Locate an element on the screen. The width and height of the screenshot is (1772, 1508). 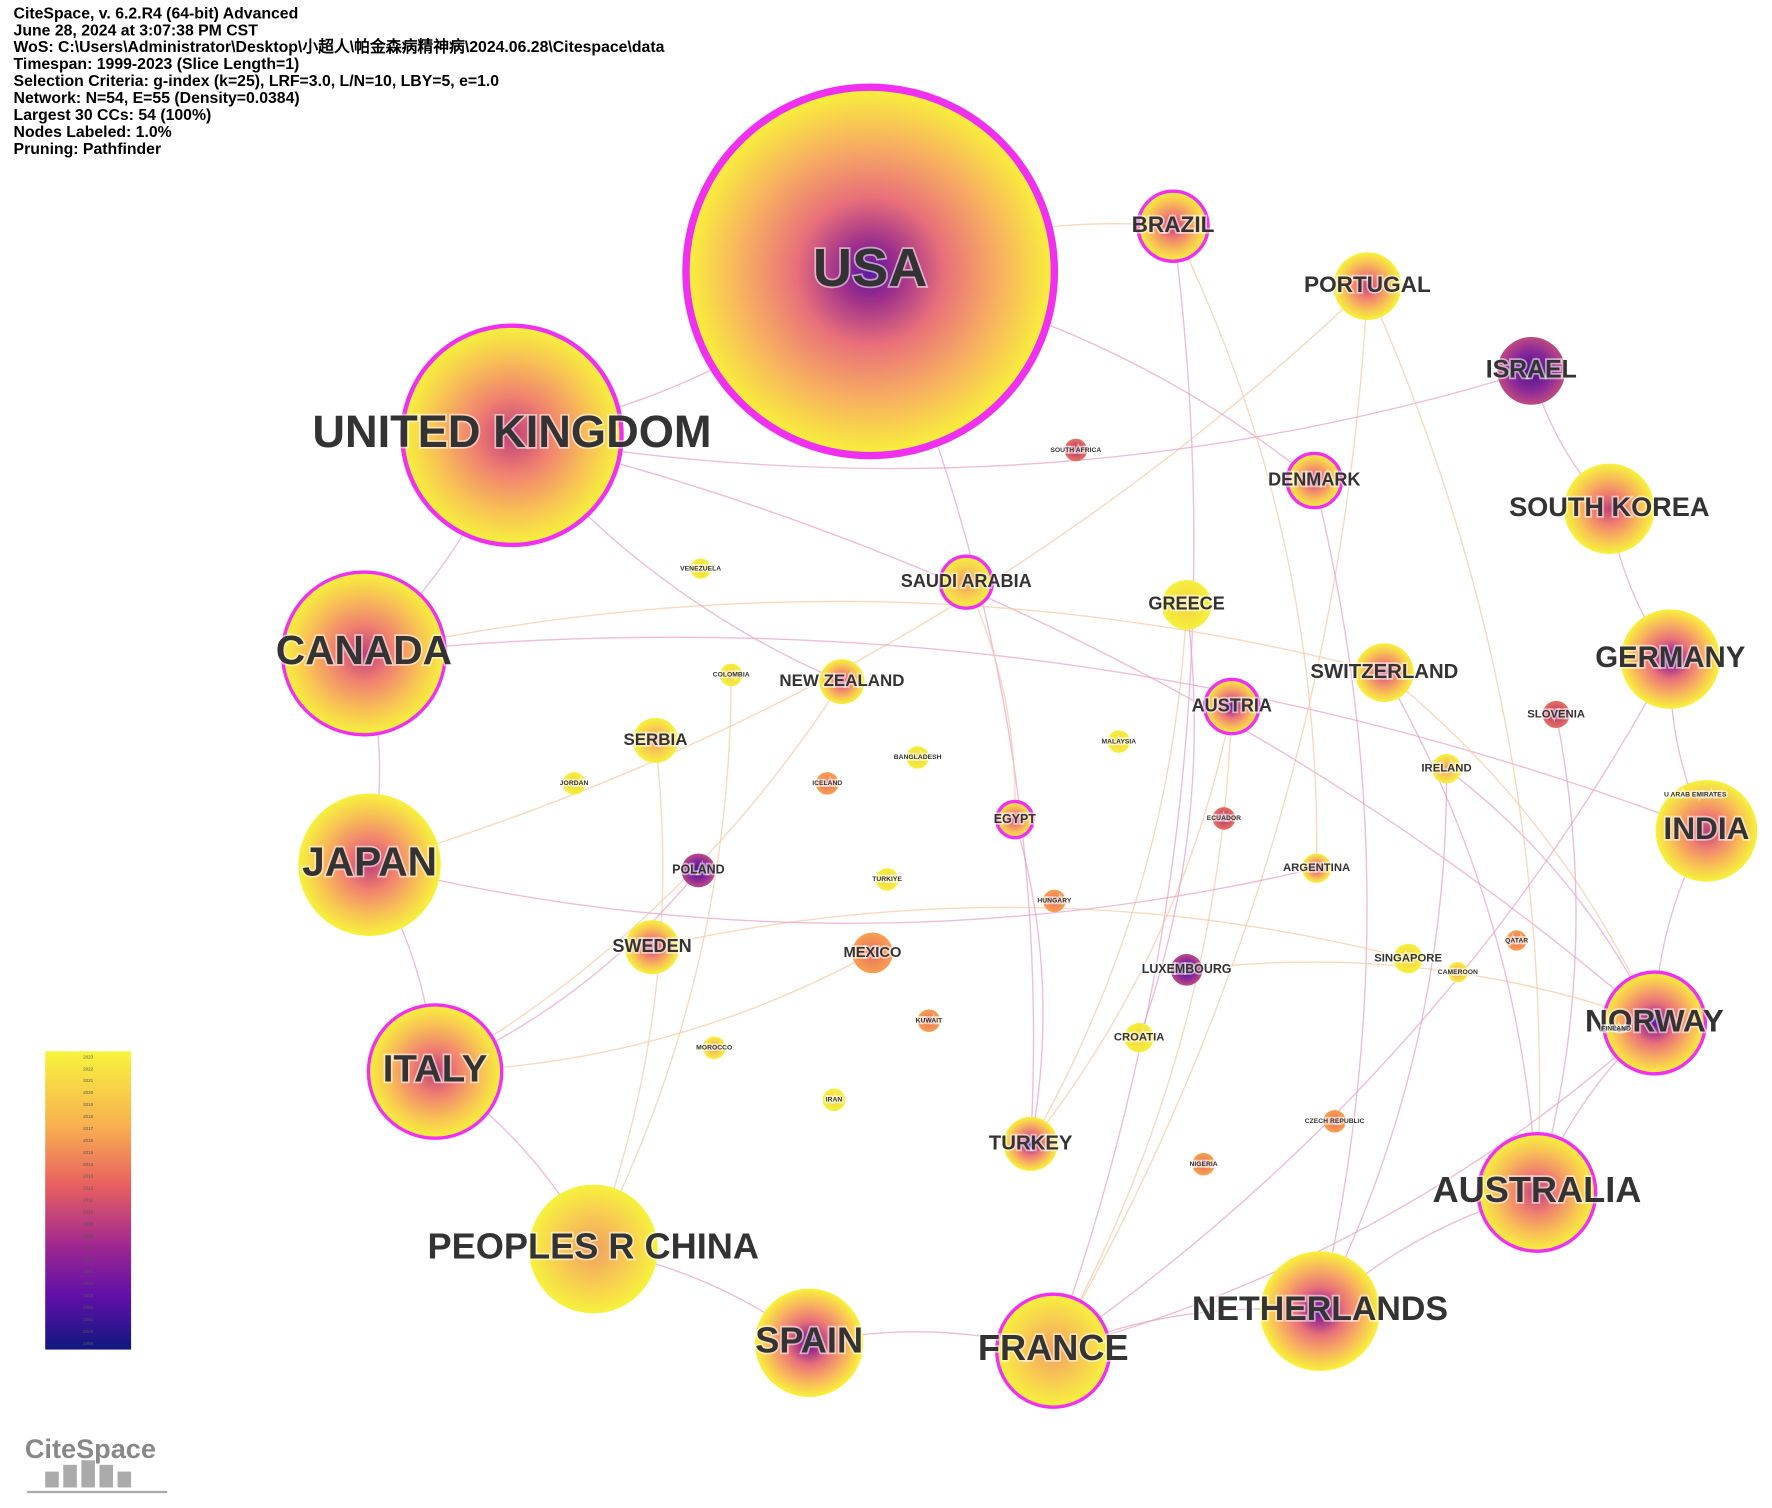
node-label: ICELAND is located at coordinates (827, 783).